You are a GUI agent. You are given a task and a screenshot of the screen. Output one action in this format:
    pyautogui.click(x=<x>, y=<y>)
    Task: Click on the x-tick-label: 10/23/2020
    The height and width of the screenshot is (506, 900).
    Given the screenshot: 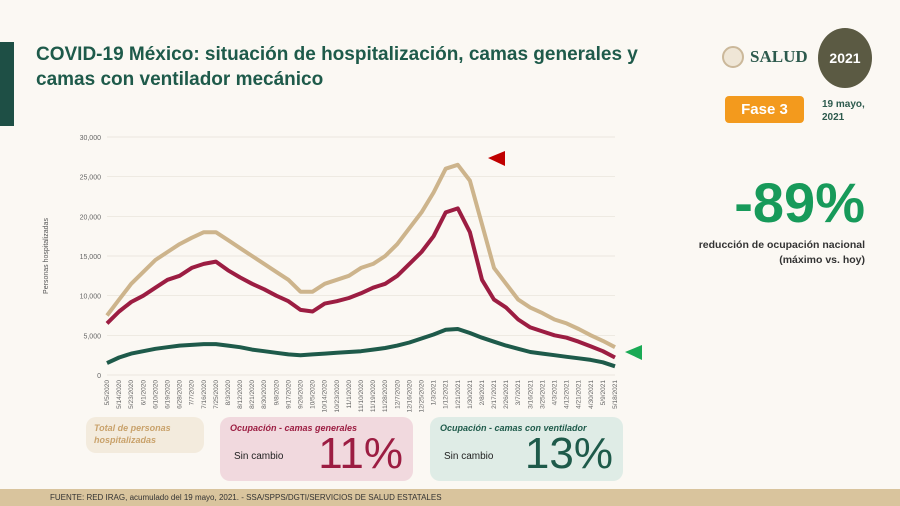 What is the action you would take?
    pyautogui.click(x=337, y=396)
    